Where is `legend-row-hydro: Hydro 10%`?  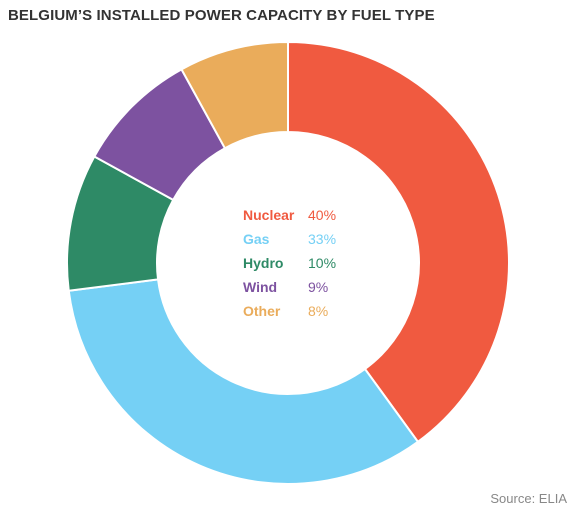 legend-row-hydro: Hydro 10% is located at coordinates (289, 265).